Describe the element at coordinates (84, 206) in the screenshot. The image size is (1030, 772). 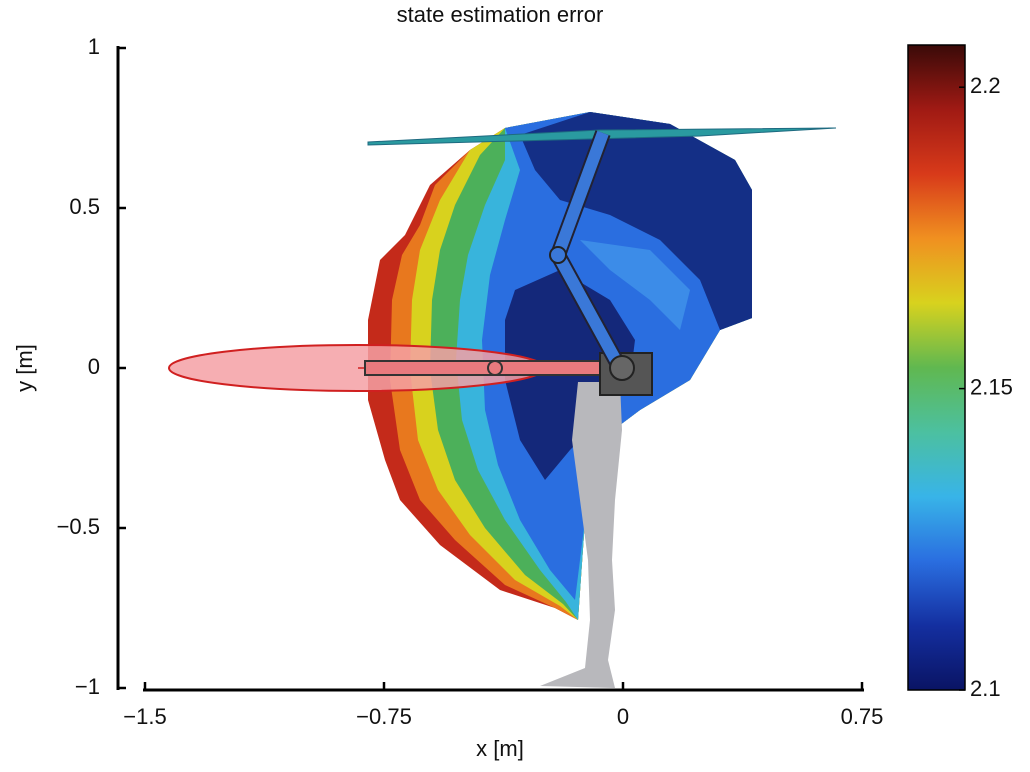
I see `y-tick-label: 0.5` at that location.